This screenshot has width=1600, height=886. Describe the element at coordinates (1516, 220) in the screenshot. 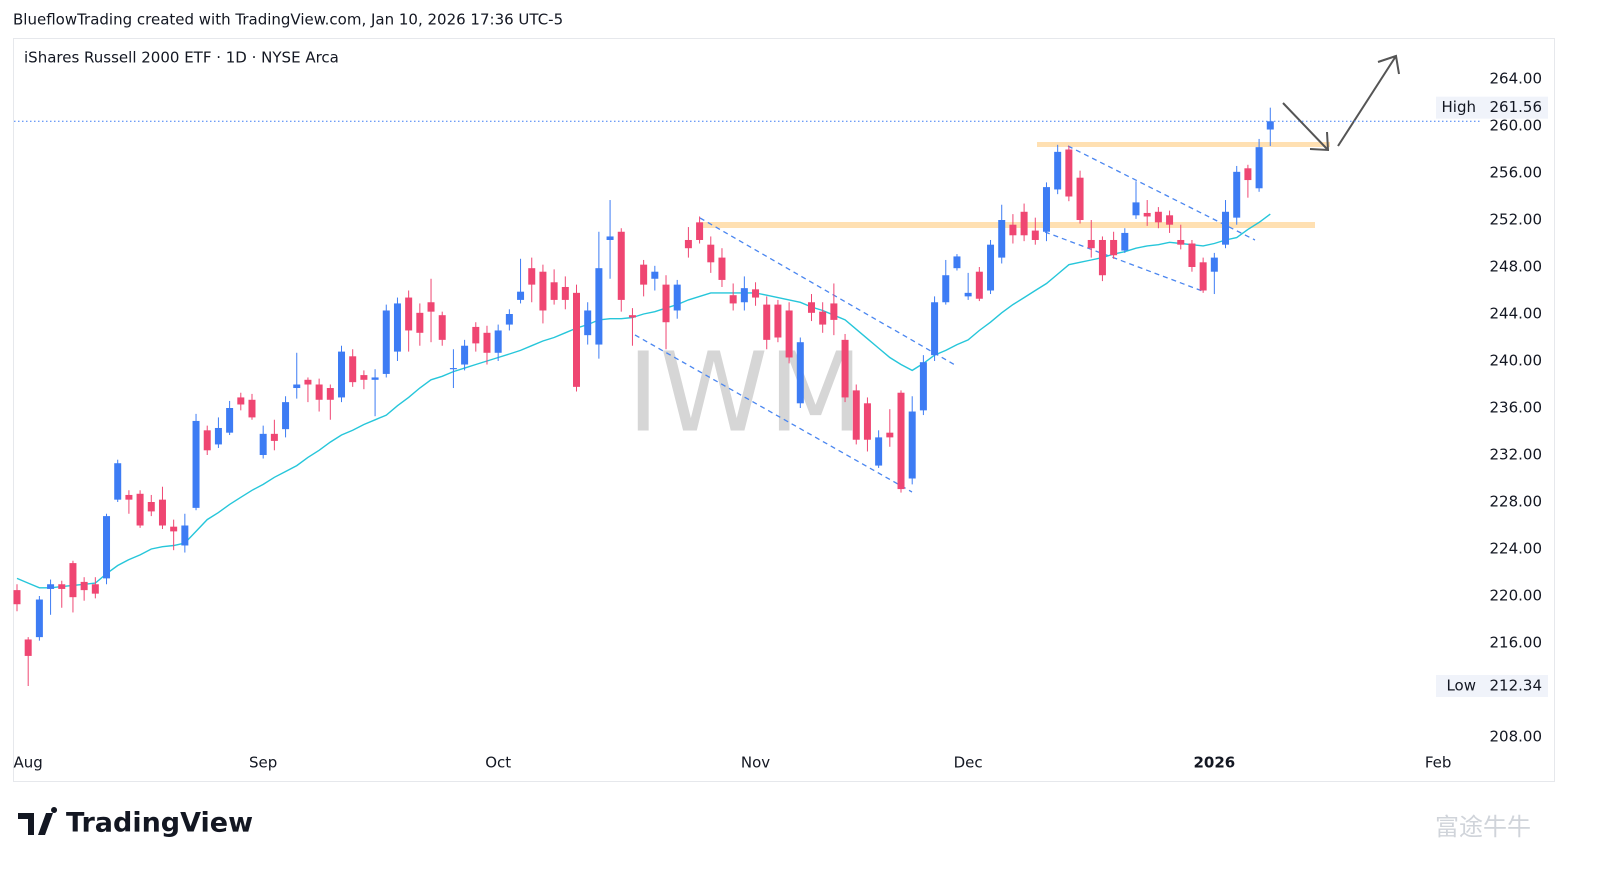

I see `y-tick-label: 252.00` at that location.